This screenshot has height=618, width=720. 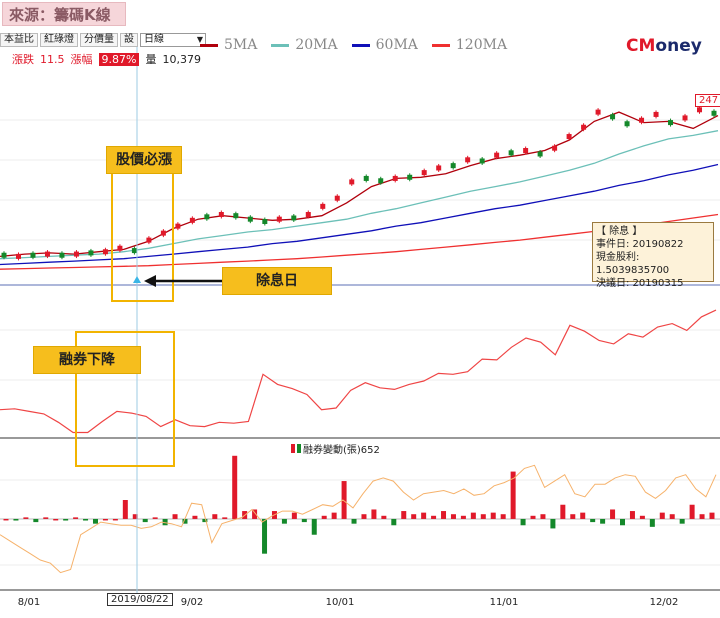 What do you see at coordinates (64, 14) in the screenshot?
I see `source-label: 來源：籌碼K線` at bounding box center [64, 14].